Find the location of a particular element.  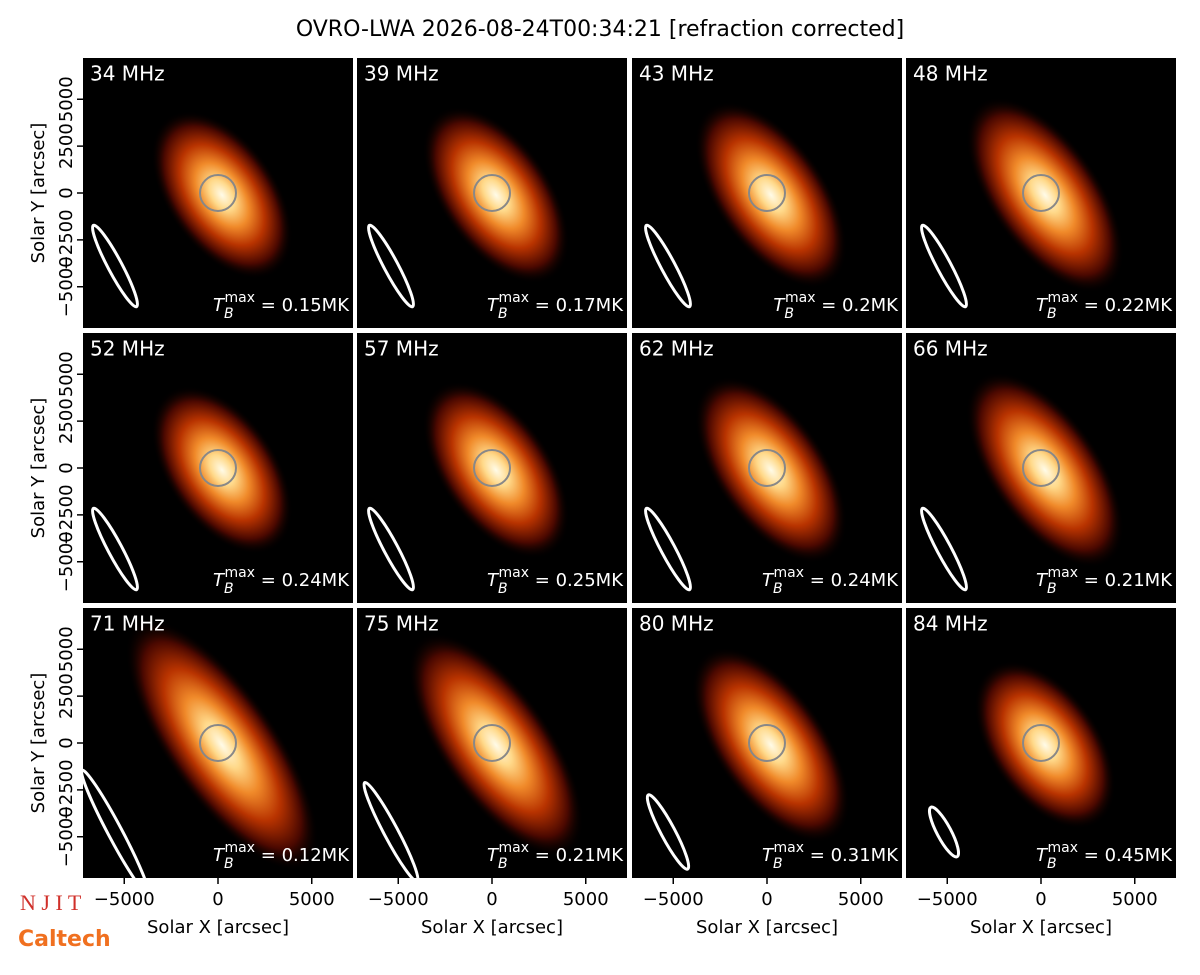

tb-max-annotation: TBmax = 0.17MK is located at coordinates (555, 306).